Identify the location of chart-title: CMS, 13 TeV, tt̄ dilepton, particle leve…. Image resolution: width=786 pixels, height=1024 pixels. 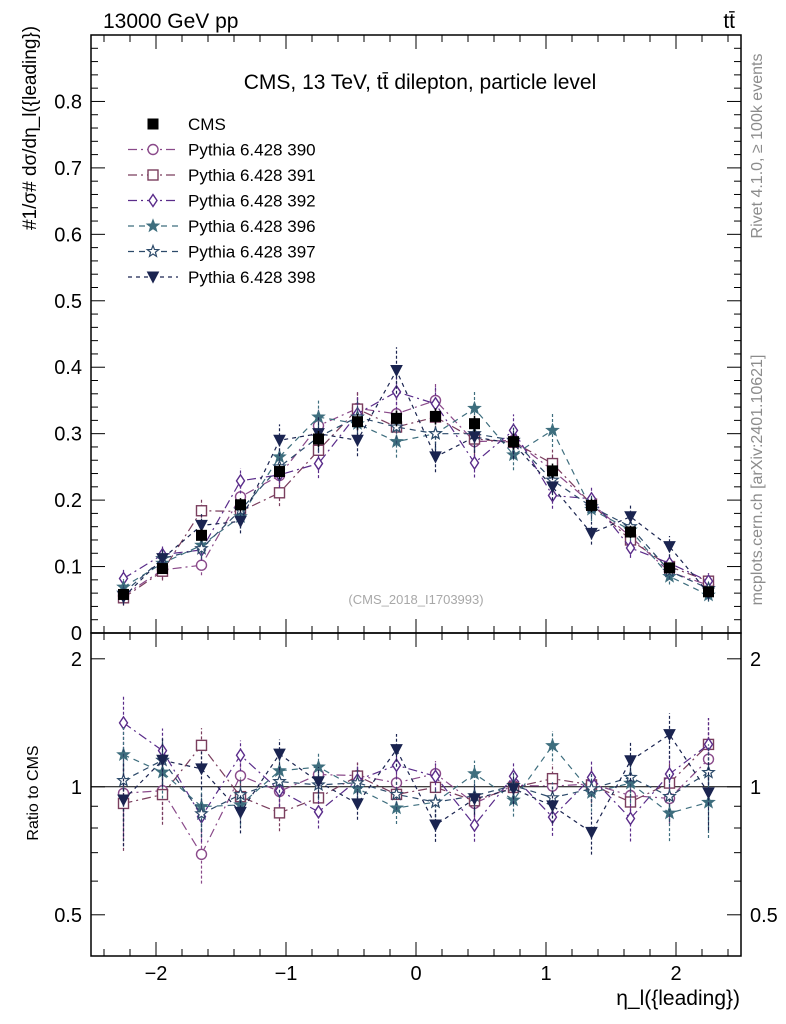
(420, 82).